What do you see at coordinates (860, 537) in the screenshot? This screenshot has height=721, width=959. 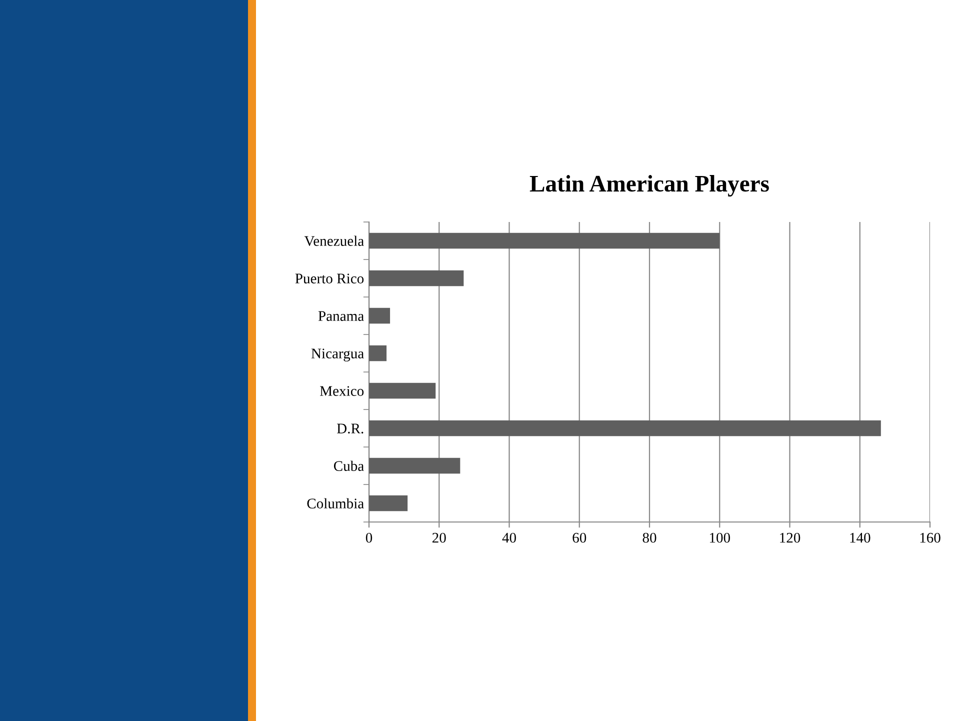 I see `x-tick-label: 140` at bounding box center [860, 537].